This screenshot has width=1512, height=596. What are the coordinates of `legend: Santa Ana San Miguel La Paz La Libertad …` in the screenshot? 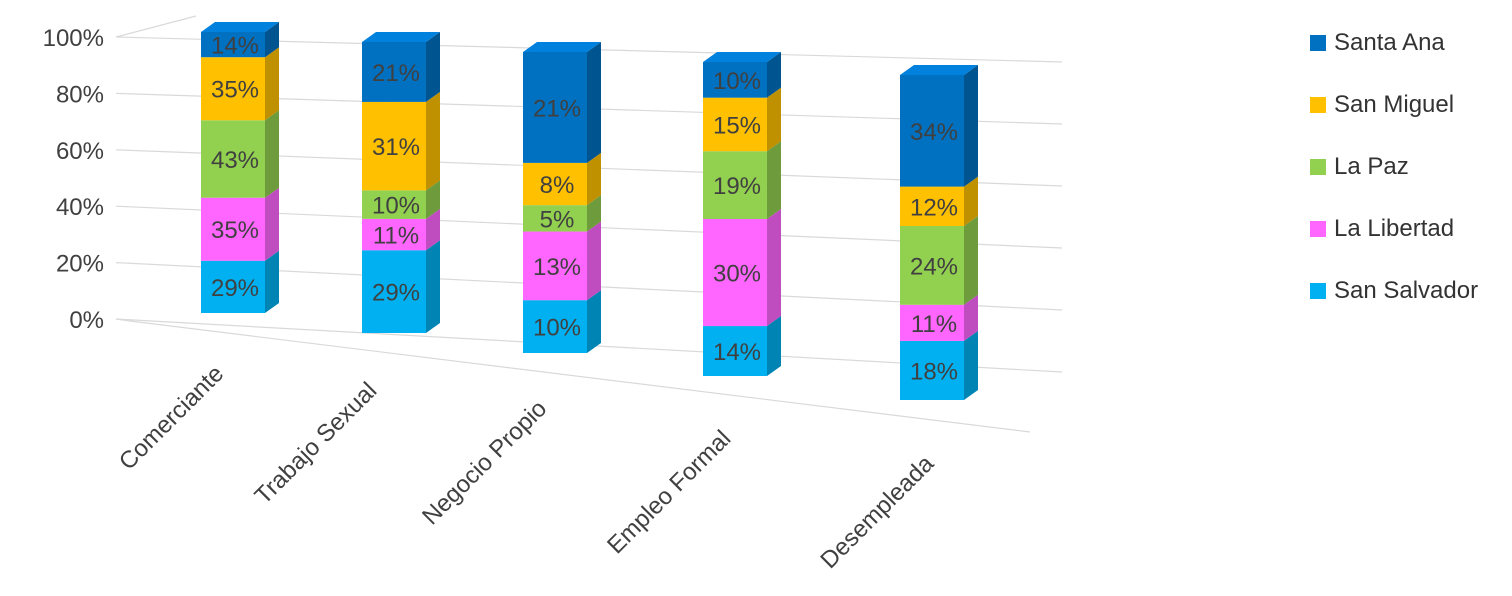 It's located at (1410, 167).